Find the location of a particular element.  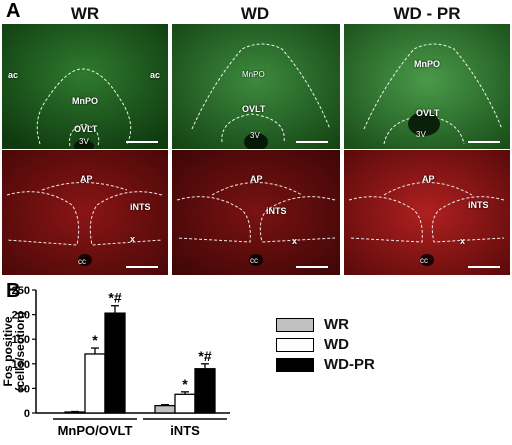

micrograph-wd-pr-mnpo: MnPO OVLT 3V is located at coordinates (427, 86).